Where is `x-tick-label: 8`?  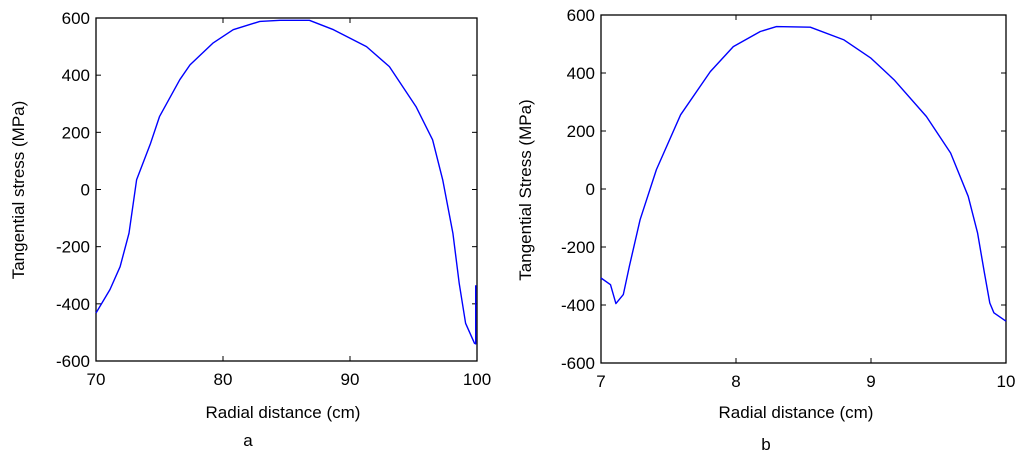
x-tick-label: 8 is located at coordinates (735, 381).